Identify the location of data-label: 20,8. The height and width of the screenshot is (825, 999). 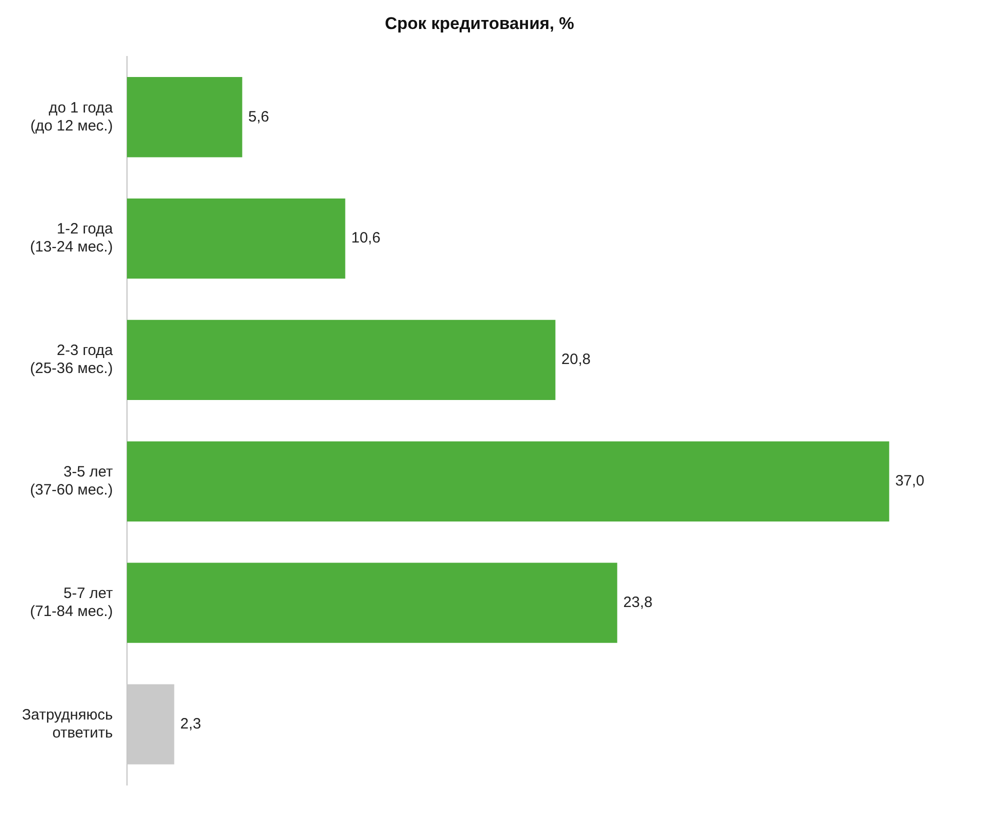
(576, 359).